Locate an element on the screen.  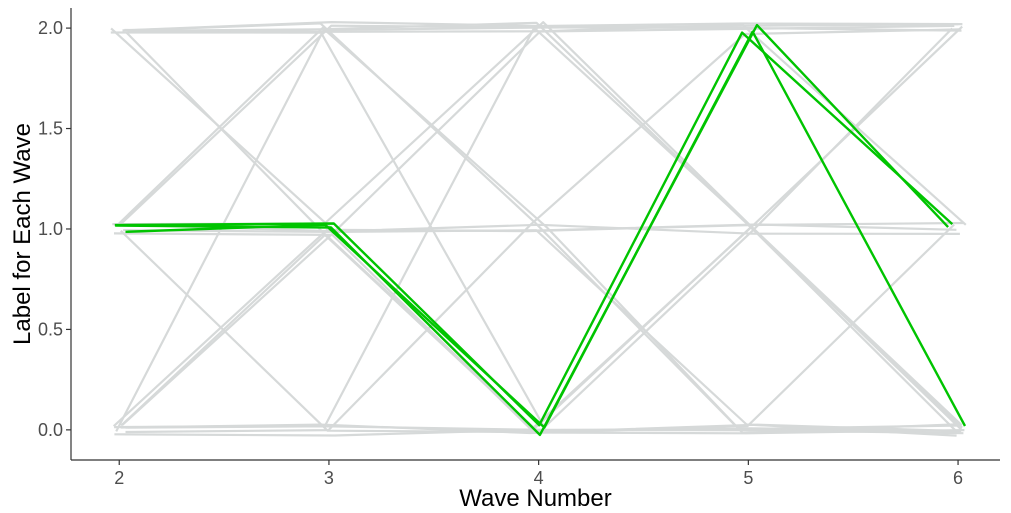
y-tick-label: 2.0 is located at coordinates (50, 28).